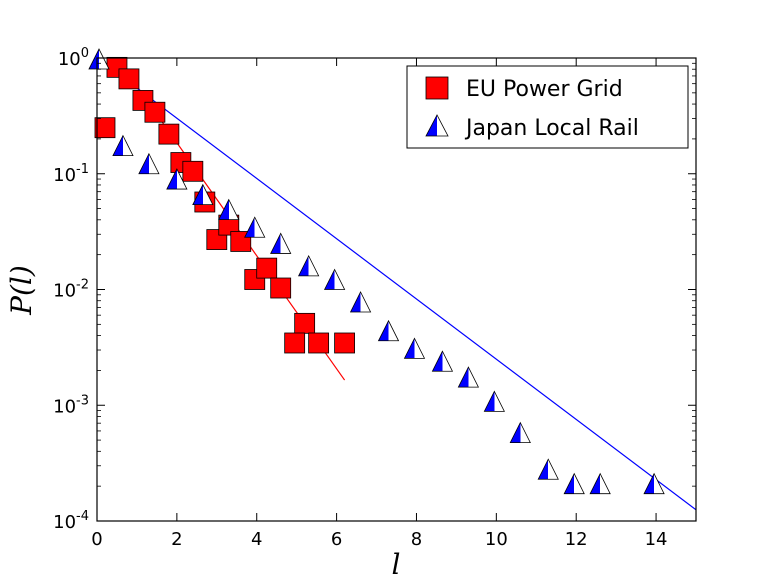  Describe the element at coordinates (71, 521) in the screenshot. I see `y-tick-label: 10⁻⁴` at that location.